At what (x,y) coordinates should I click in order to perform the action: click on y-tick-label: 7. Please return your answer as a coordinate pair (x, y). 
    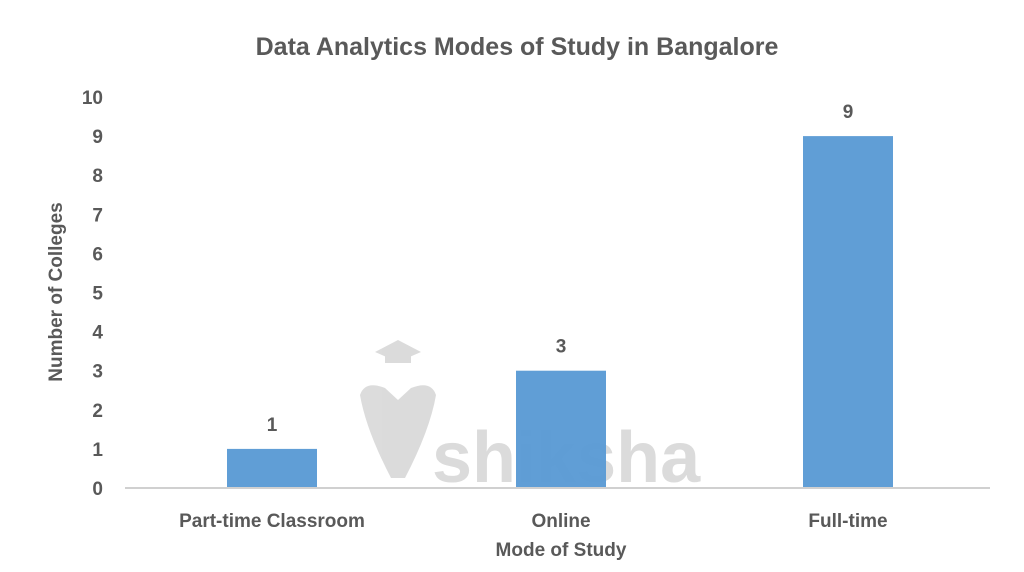
    Looking at the image, I should click on (97, 215).